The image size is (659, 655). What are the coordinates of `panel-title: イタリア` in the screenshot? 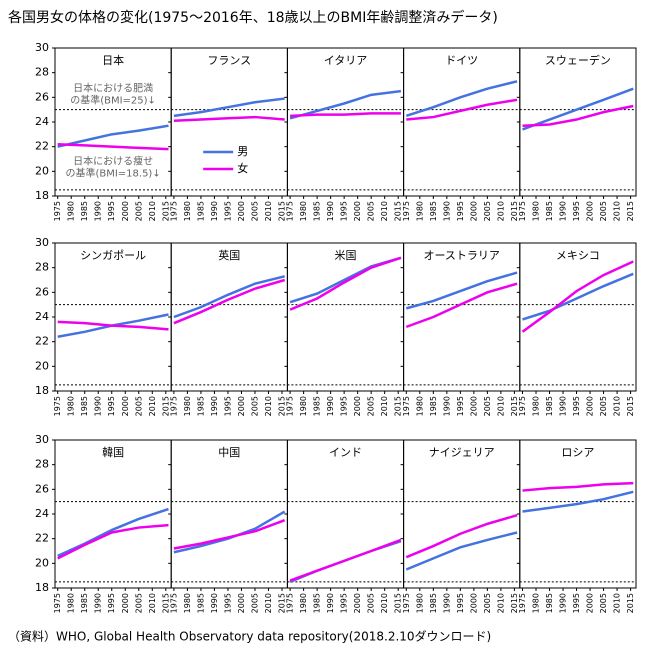 It's located at (346, 60).